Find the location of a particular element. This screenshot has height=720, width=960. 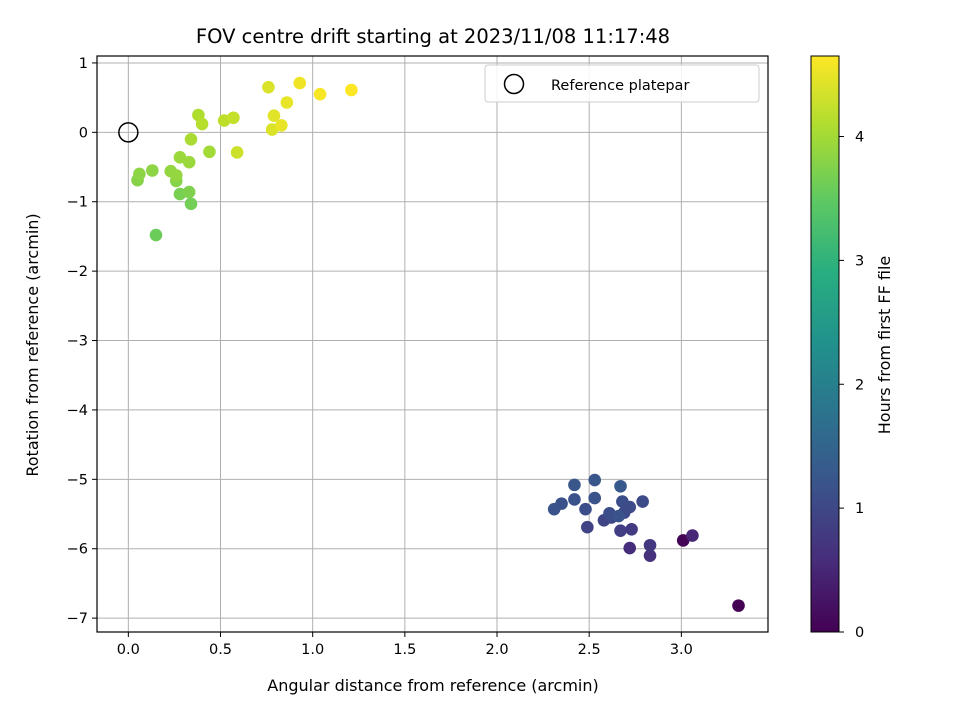

colorbar-ticks: 0 1 2 3 4 is located at coordinates (851, 385).